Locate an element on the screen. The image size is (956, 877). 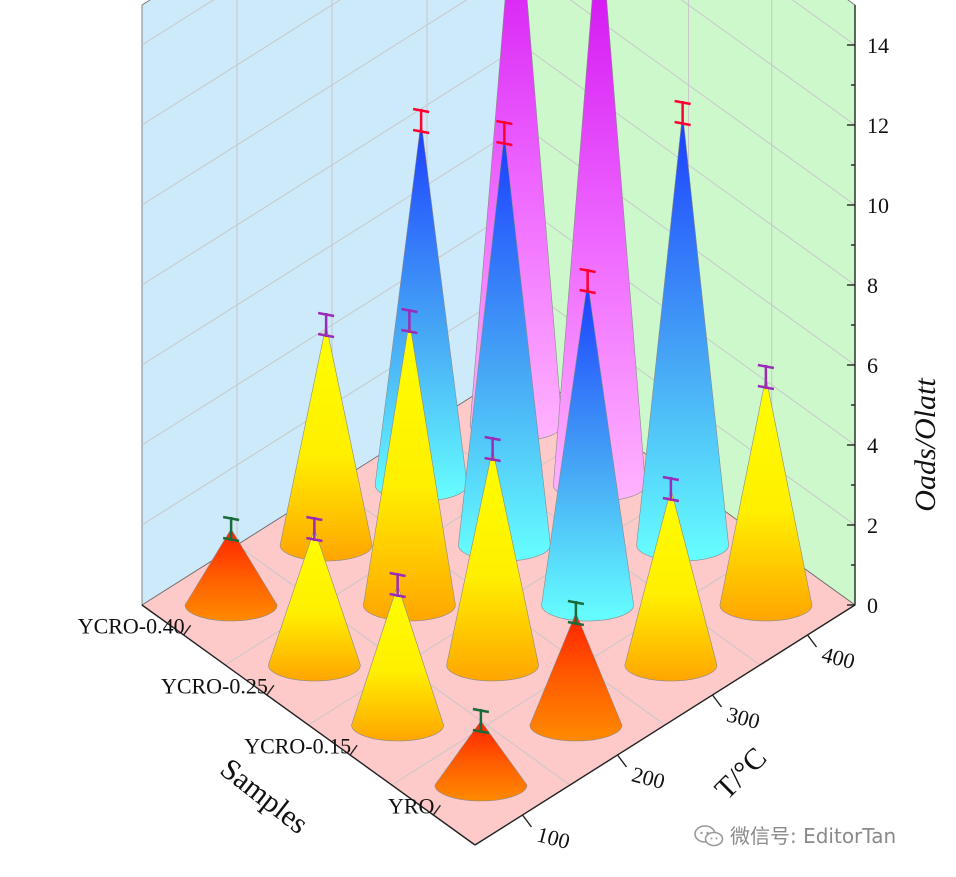
value-tick-label: 6 is located at coordinates (872, 365).